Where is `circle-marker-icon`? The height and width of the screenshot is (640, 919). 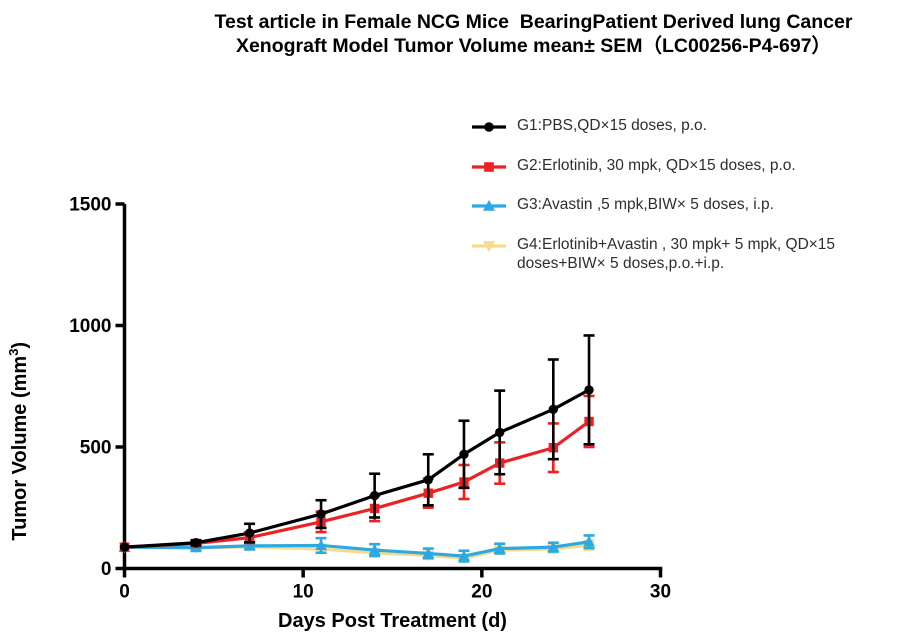
circle-marker-icon is located at coordinates (489, 127).